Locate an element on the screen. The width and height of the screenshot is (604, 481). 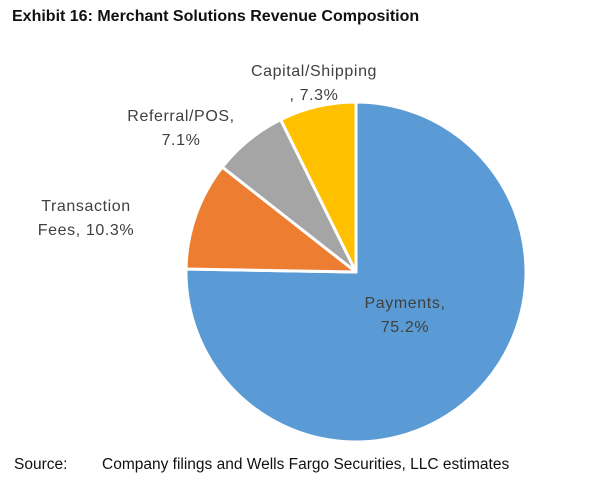
pie-slice-transaction-fees is located at coordinates (271, 219).